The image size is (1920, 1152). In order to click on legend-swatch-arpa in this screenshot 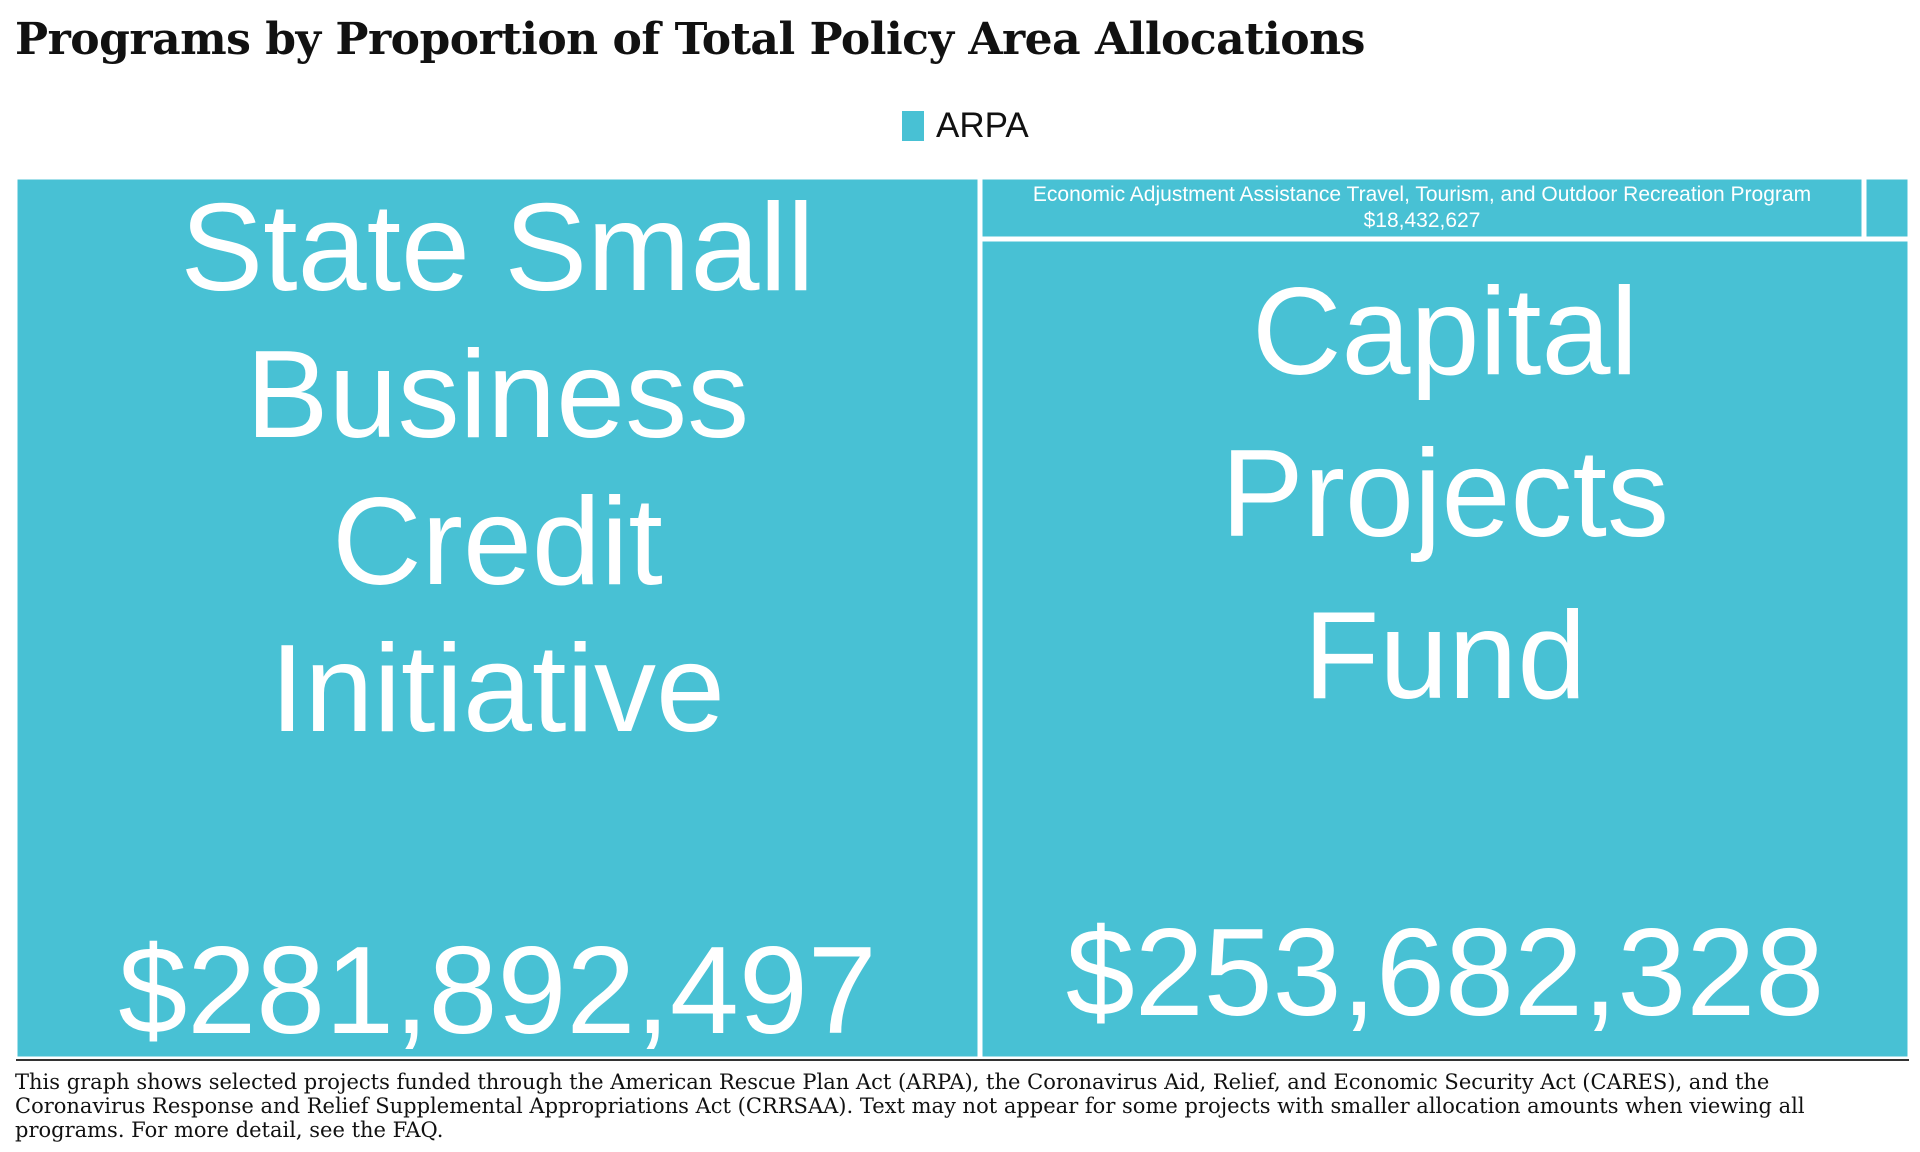, I will do `click(913, 126)`.